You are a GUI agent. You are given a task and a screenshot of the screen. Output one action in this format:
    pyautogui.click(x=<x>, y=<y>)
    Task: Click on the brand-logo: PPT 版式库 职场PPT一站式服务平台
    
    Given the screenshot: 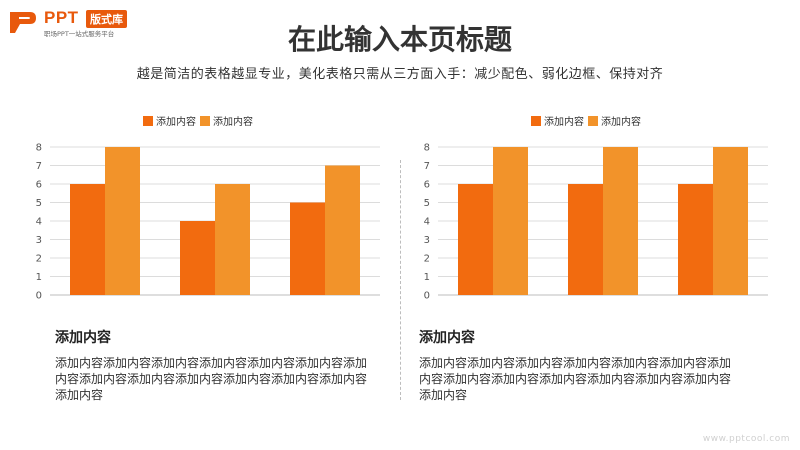 What is the action you would take?
    pyautogui.click(x=88, y=22)
    